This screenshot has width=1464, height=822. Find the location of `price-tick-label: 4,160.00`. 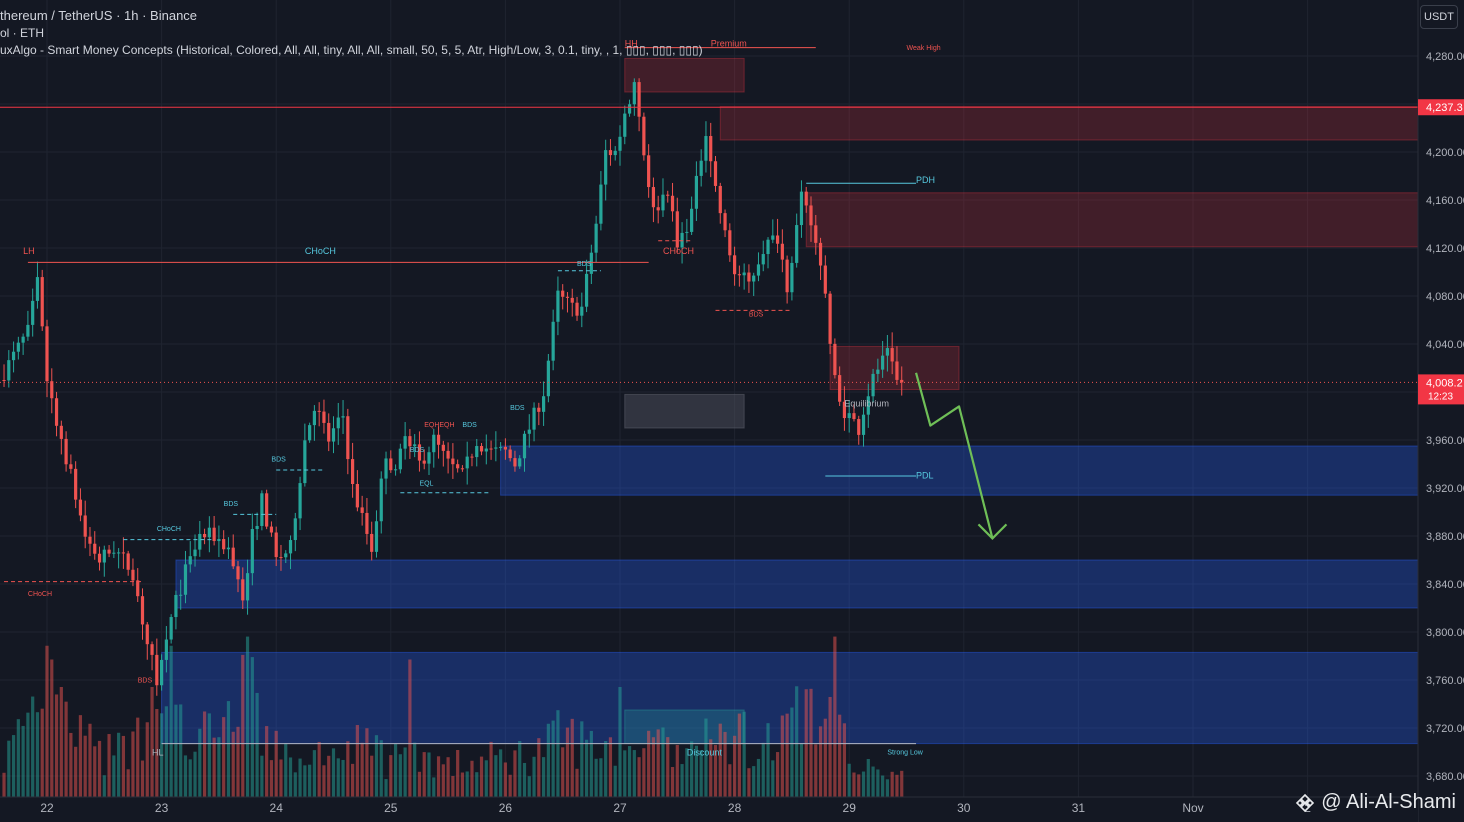

price-tick-label: 4,160.00 is located at coordinates (1445, 201).